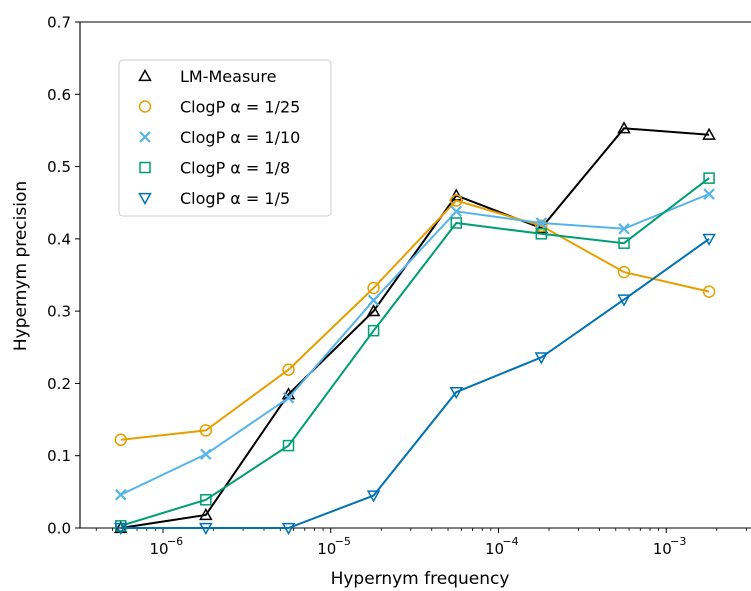 This screenshot has height=591, width=751. I want to click on x-tick-exponent: −4, so click(510, 541).